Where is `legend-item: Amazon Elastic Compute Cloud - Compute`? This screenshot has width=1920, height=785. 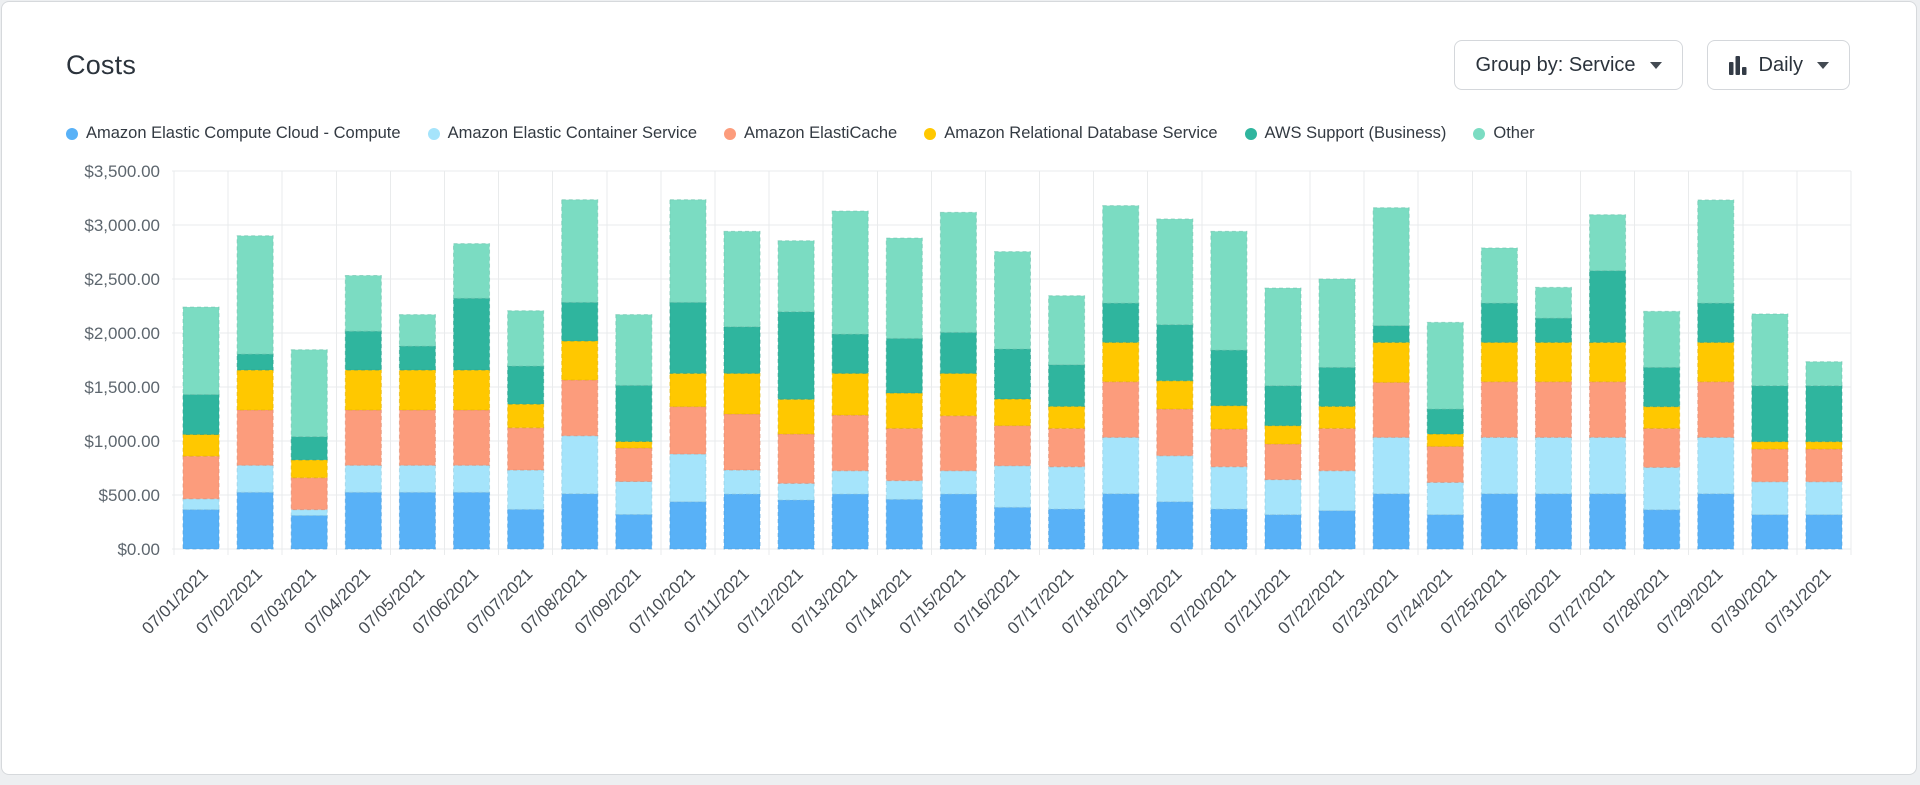 legend-item: Amazon Elastic Compute Cloud - Compute is located at coordinates (233, 133).